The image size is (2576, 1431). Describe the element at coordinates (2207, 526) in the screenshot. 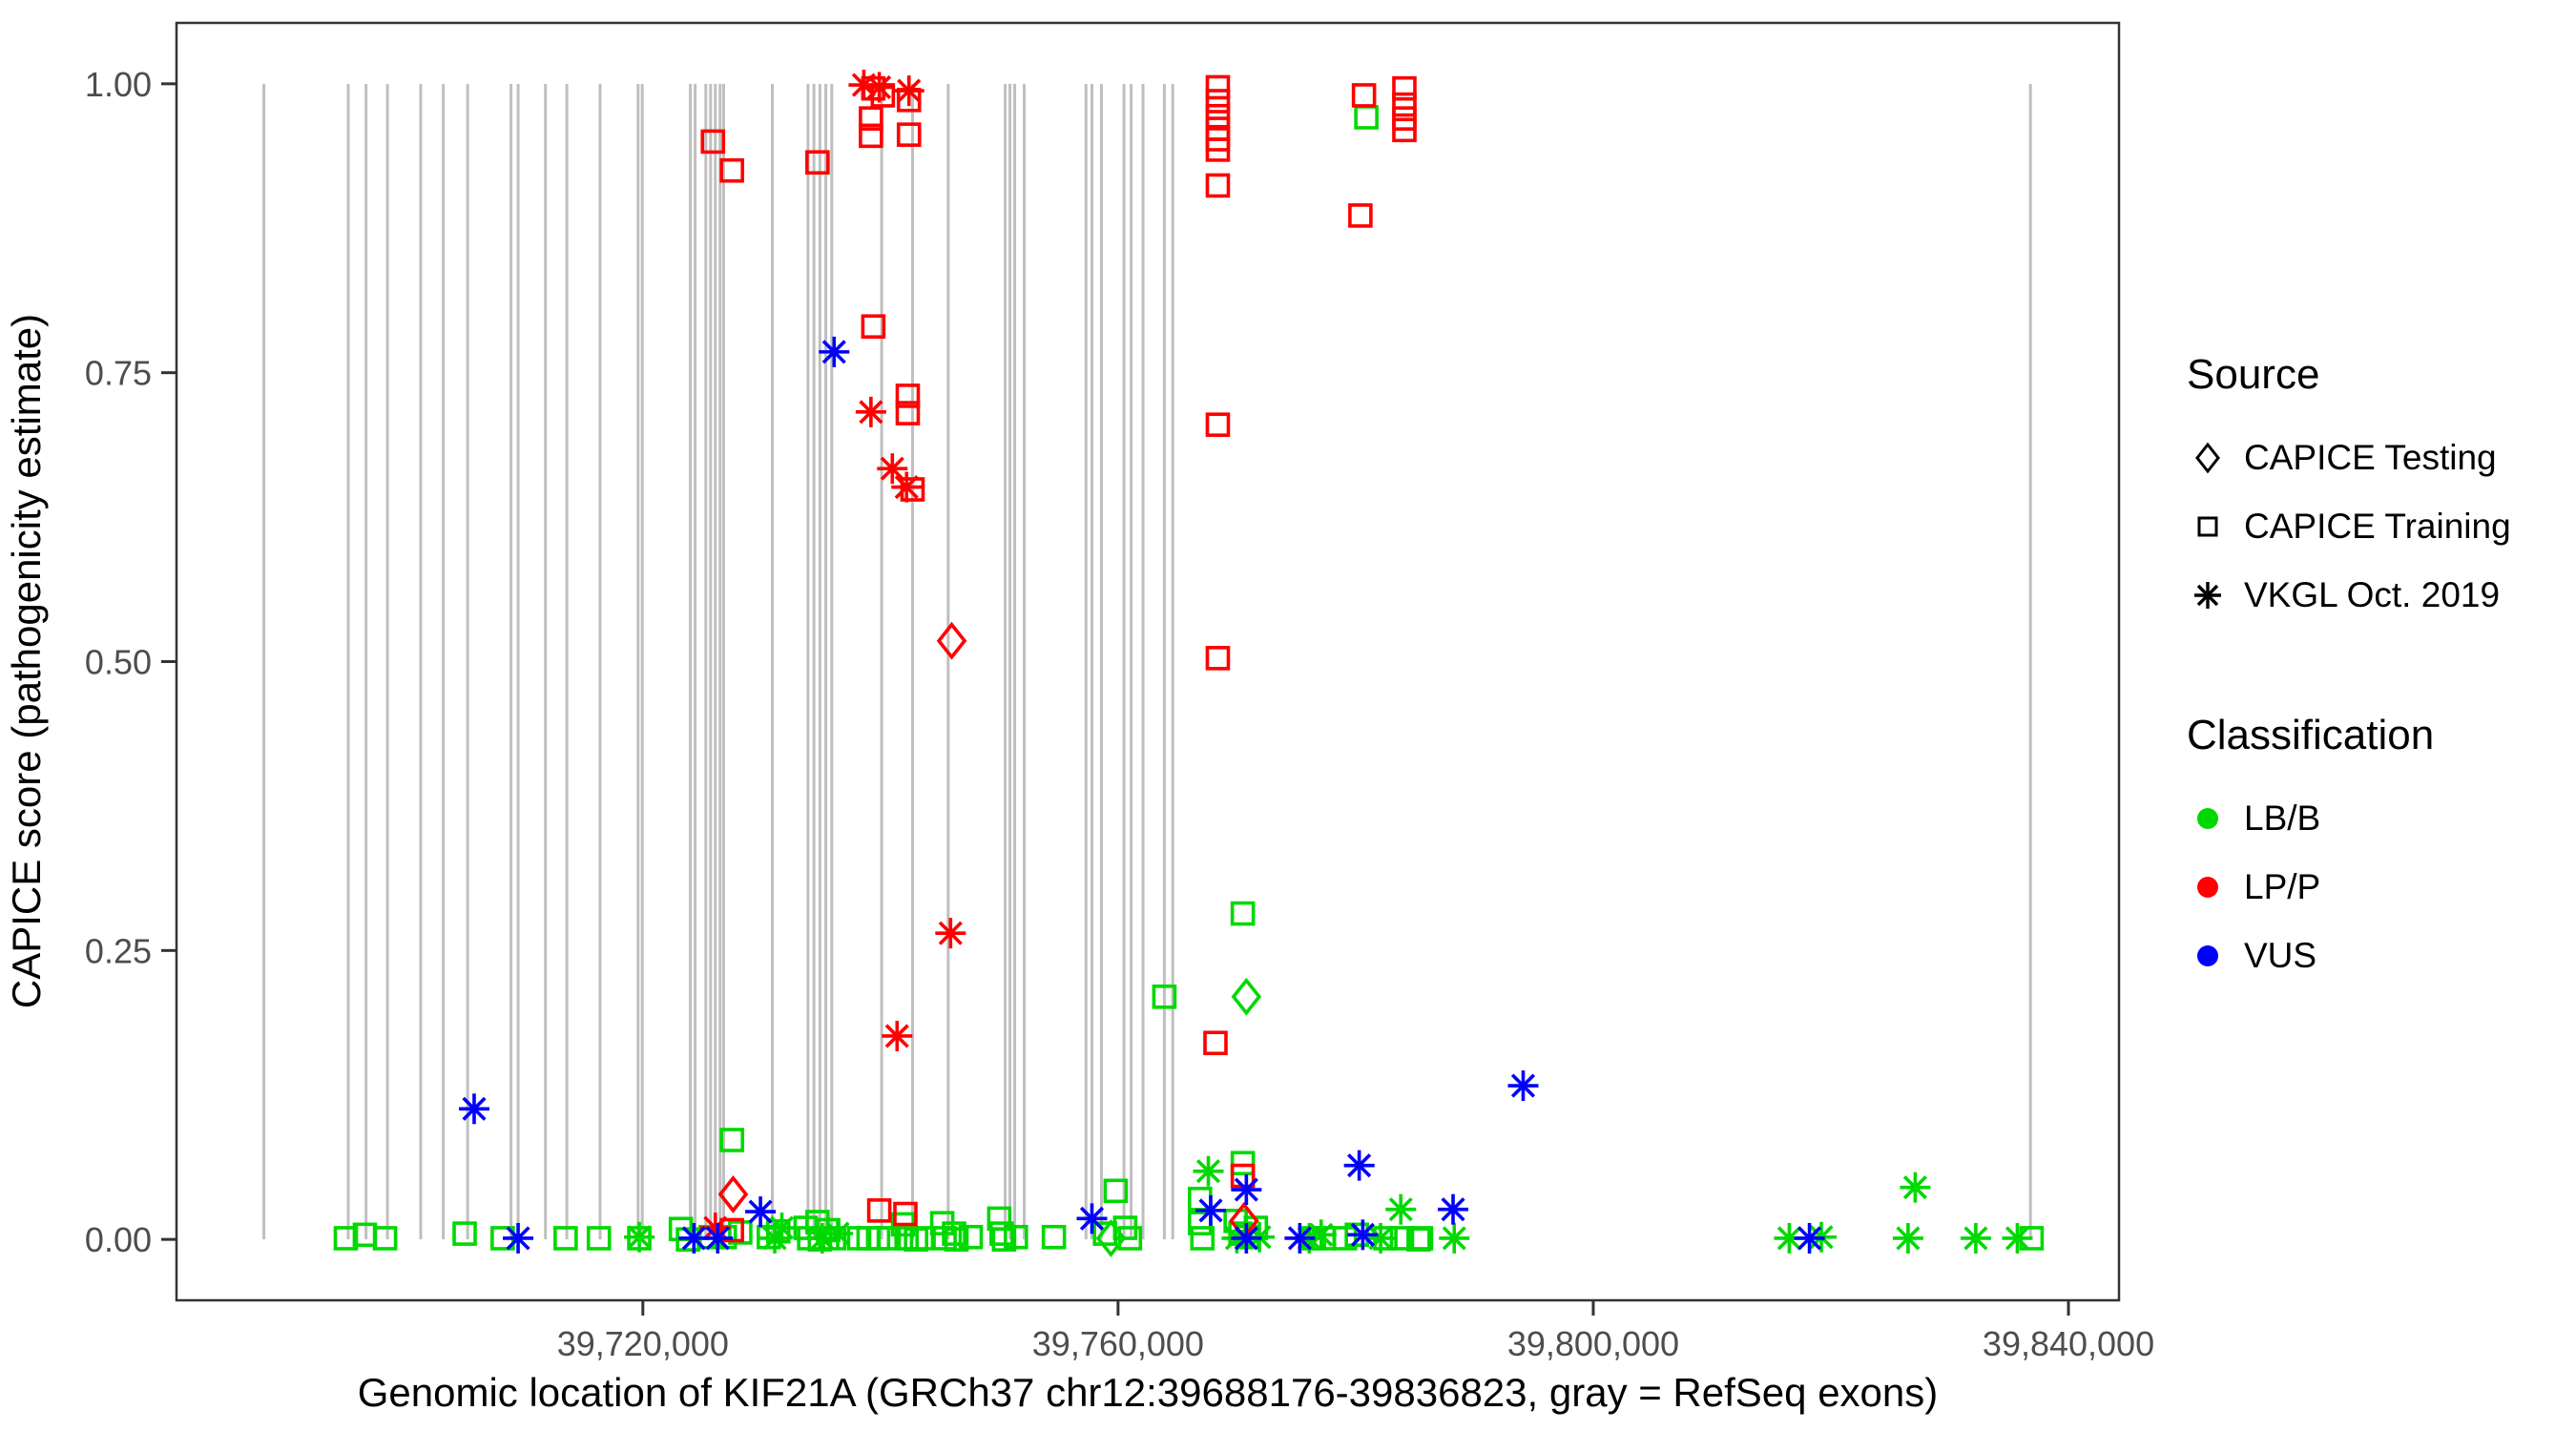

I see `square-open-icon` at that location.